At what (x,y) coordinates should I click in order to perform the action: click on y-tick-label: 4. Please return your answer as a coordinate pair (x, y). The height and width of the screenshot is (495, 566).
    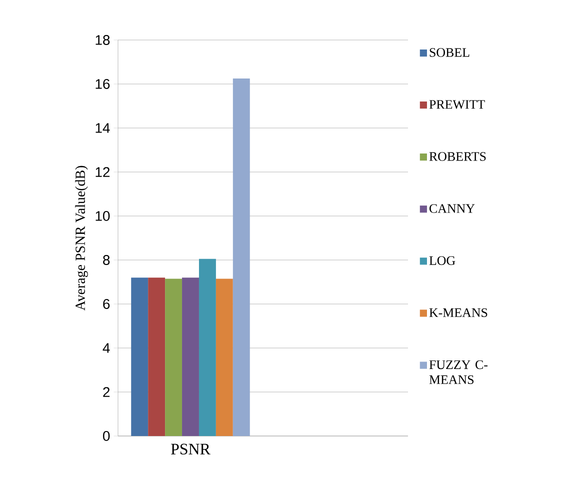
    Looking at the image, I should click on (106, 348).